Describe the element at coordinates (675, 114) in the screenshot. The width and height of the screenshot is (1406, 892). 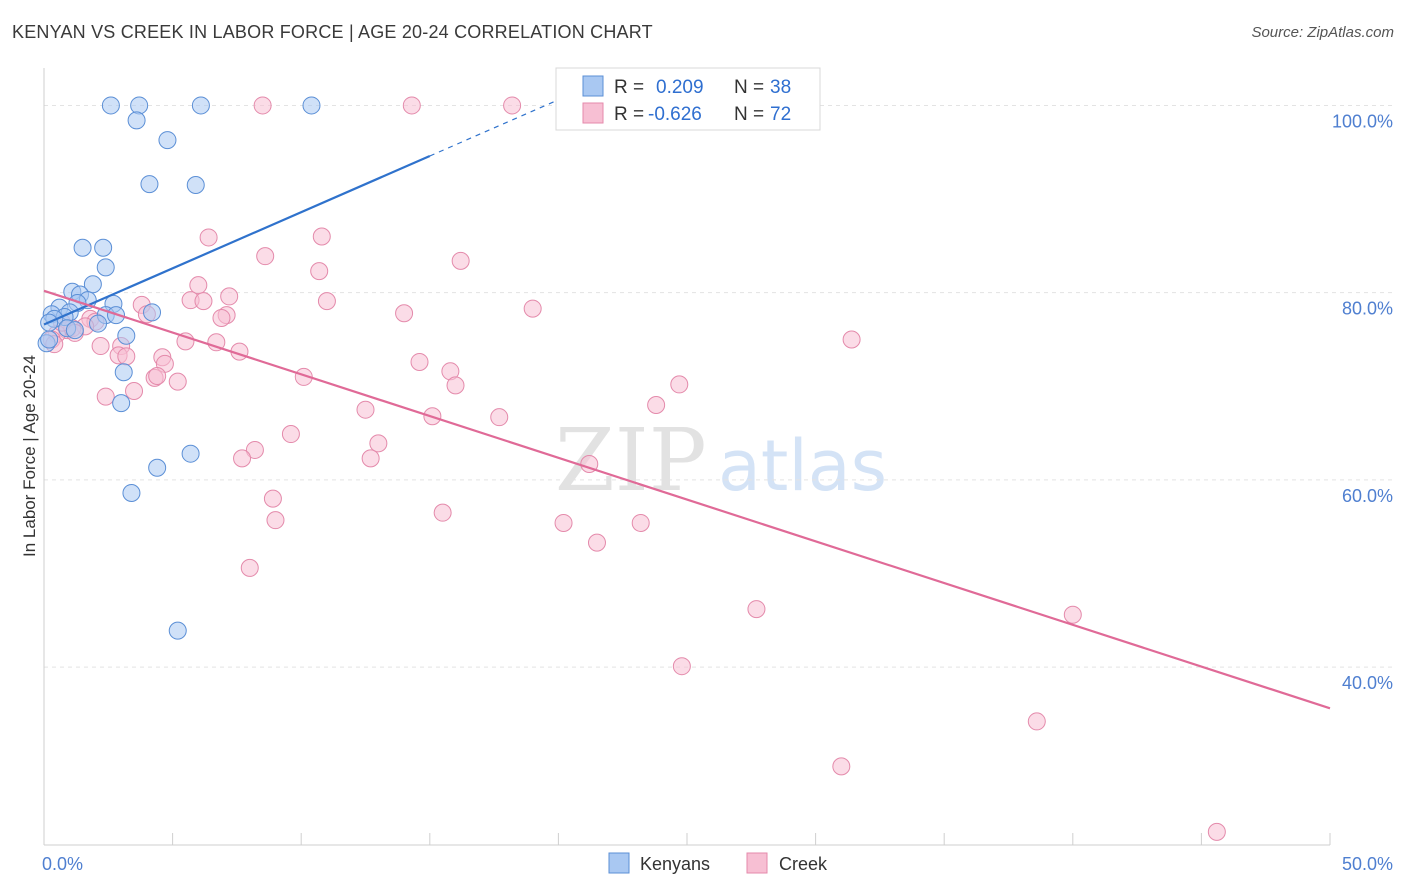
I see `legend-creek-r-value: -0.626` at that location.